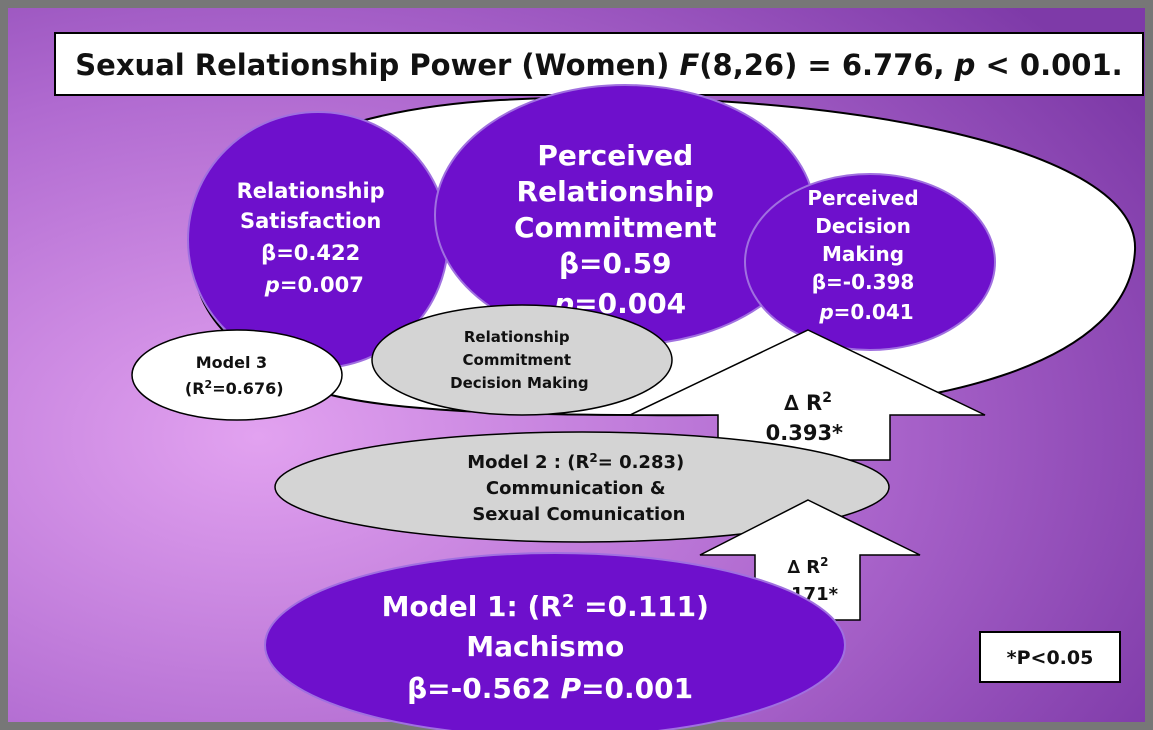  I want to click on text-part: Model 3, so click(231, 362).